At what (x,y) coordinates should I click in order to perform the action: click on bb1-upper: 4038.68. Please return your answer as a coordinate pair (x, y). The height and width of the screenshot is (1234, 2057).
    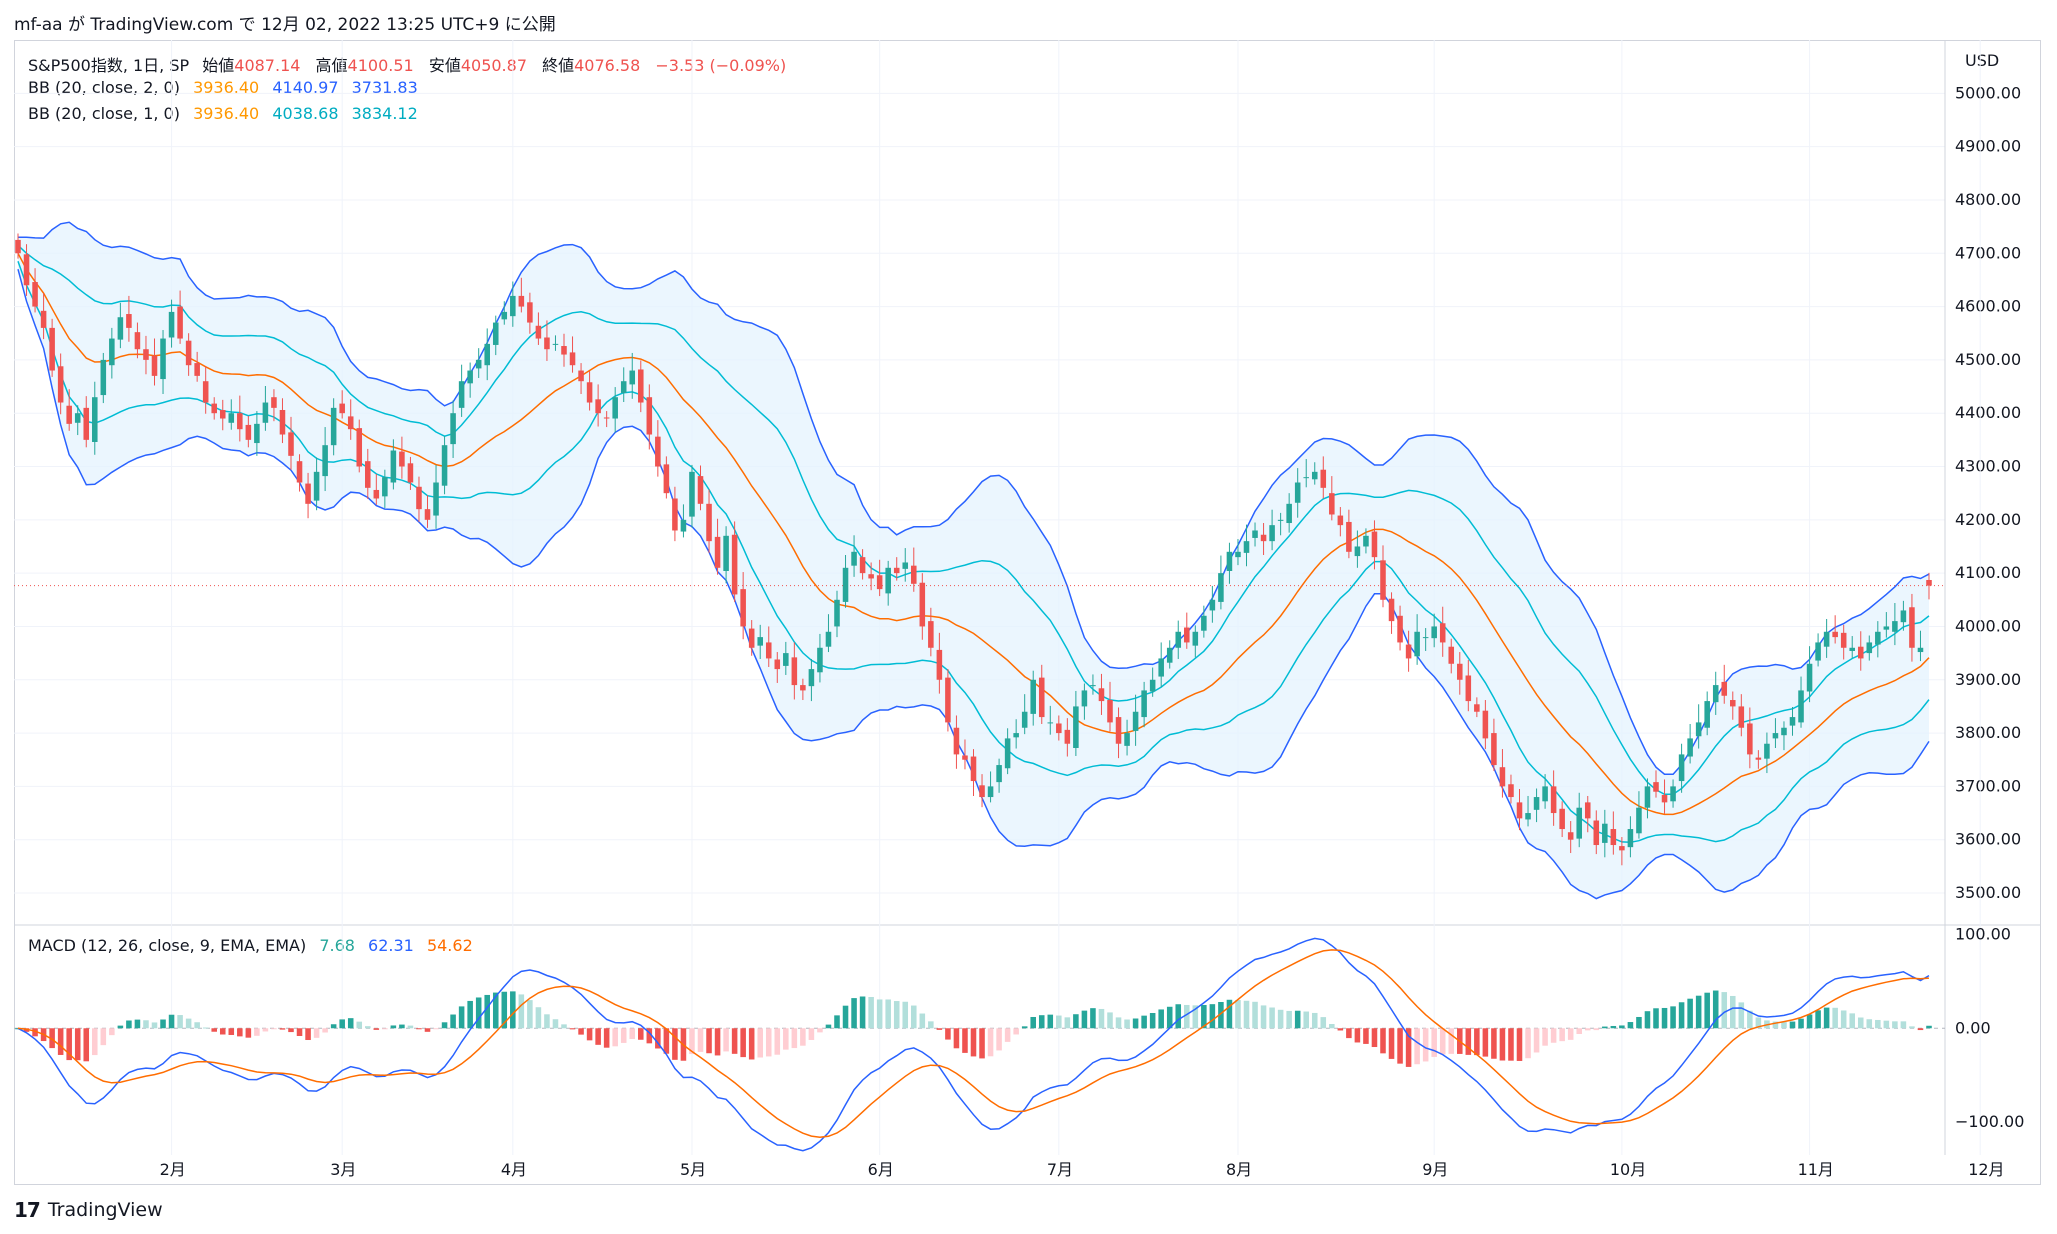
    Looking at the image, I should click on (305, 113).